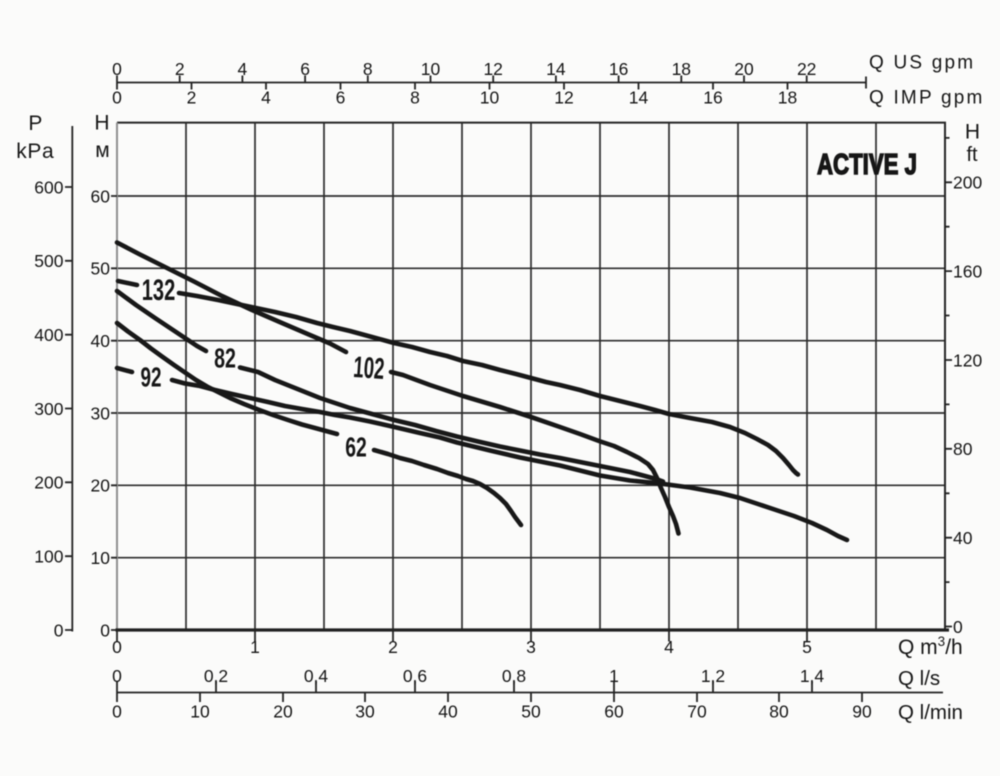 This screenshot has height=776, width=1000. I want to click on svg-text: 90, so click(862, 712).